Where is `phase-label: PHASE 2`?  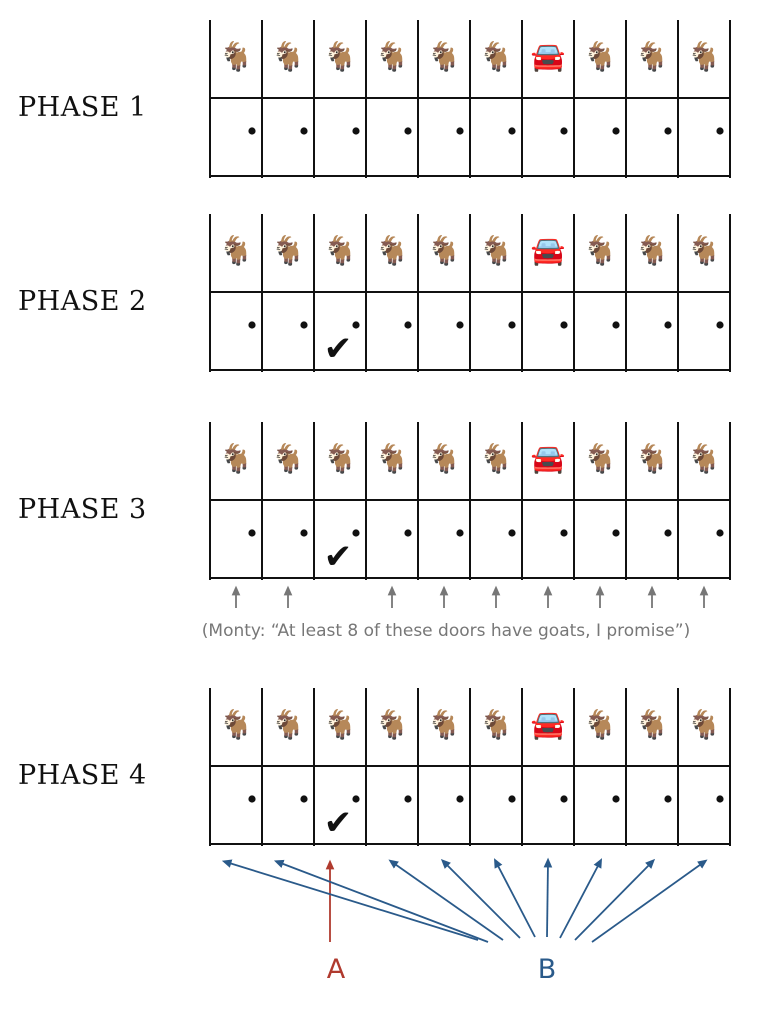 phase-label: PHASE 2 is located at coordinates (82, 301).